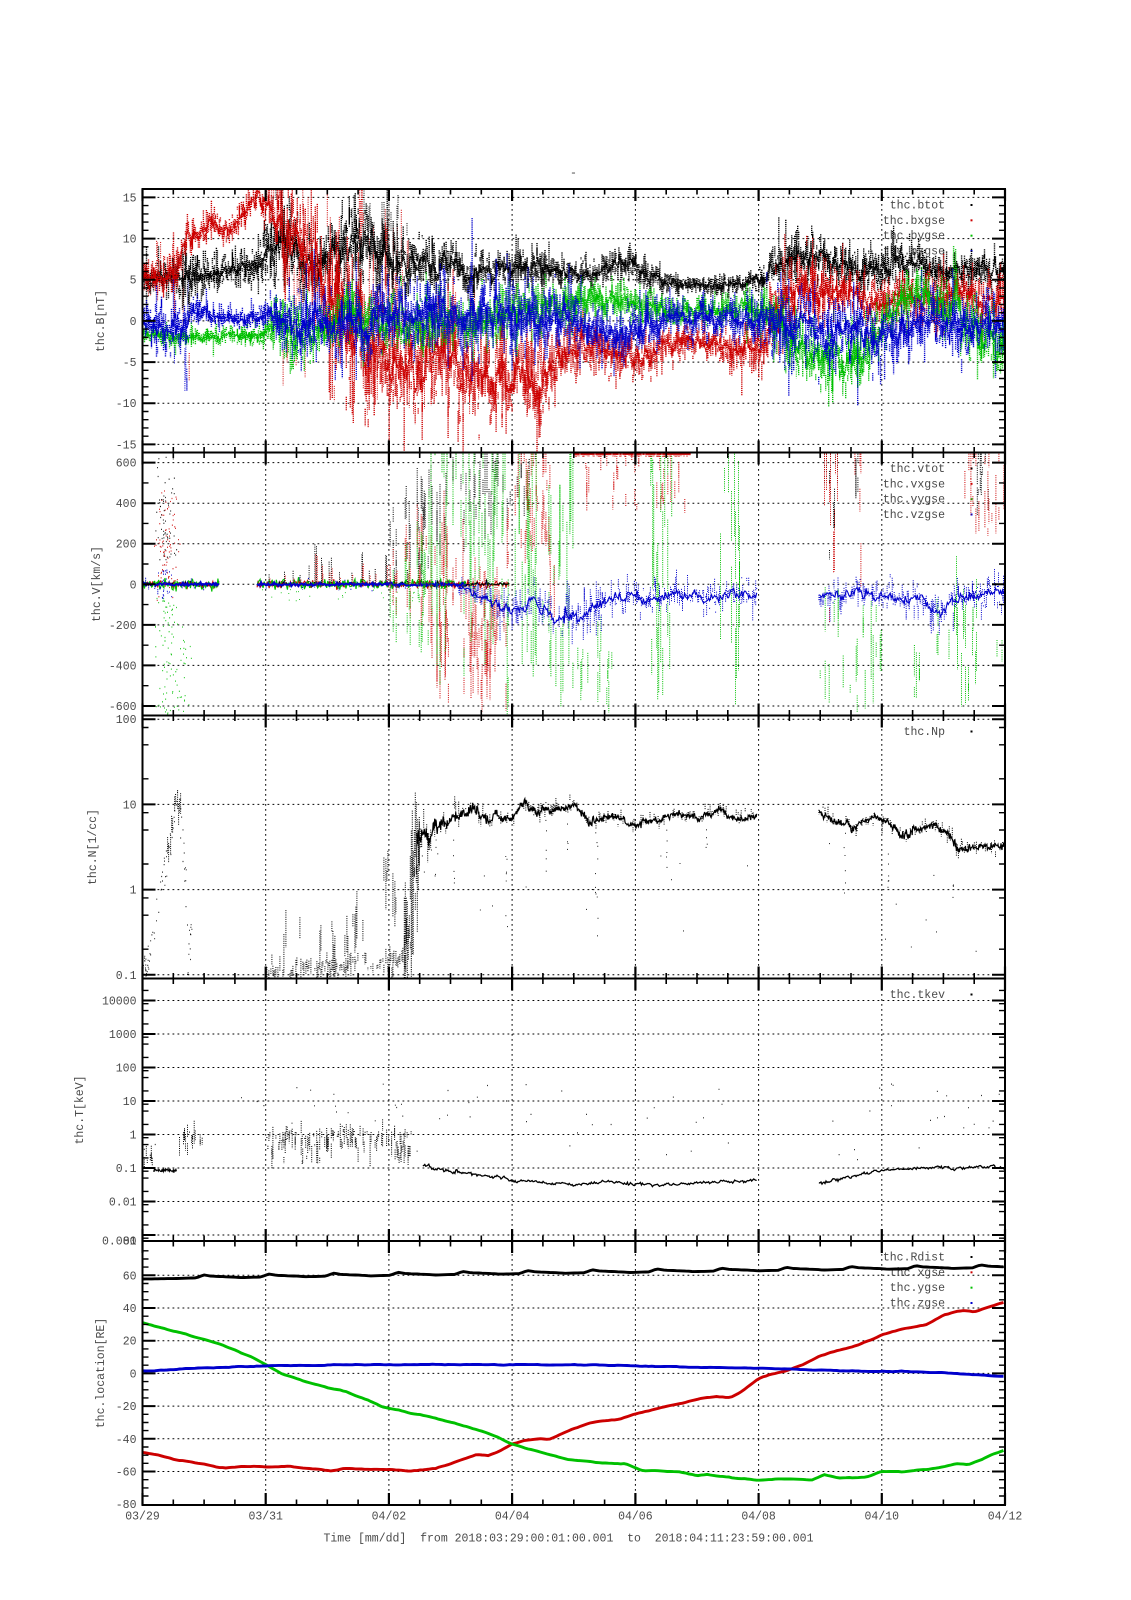 This screenshot has height=1600, width=1131. Describe the element at coordinates (758, 1517) in the screenshot. I see `svg-text: 04/08` at that location.